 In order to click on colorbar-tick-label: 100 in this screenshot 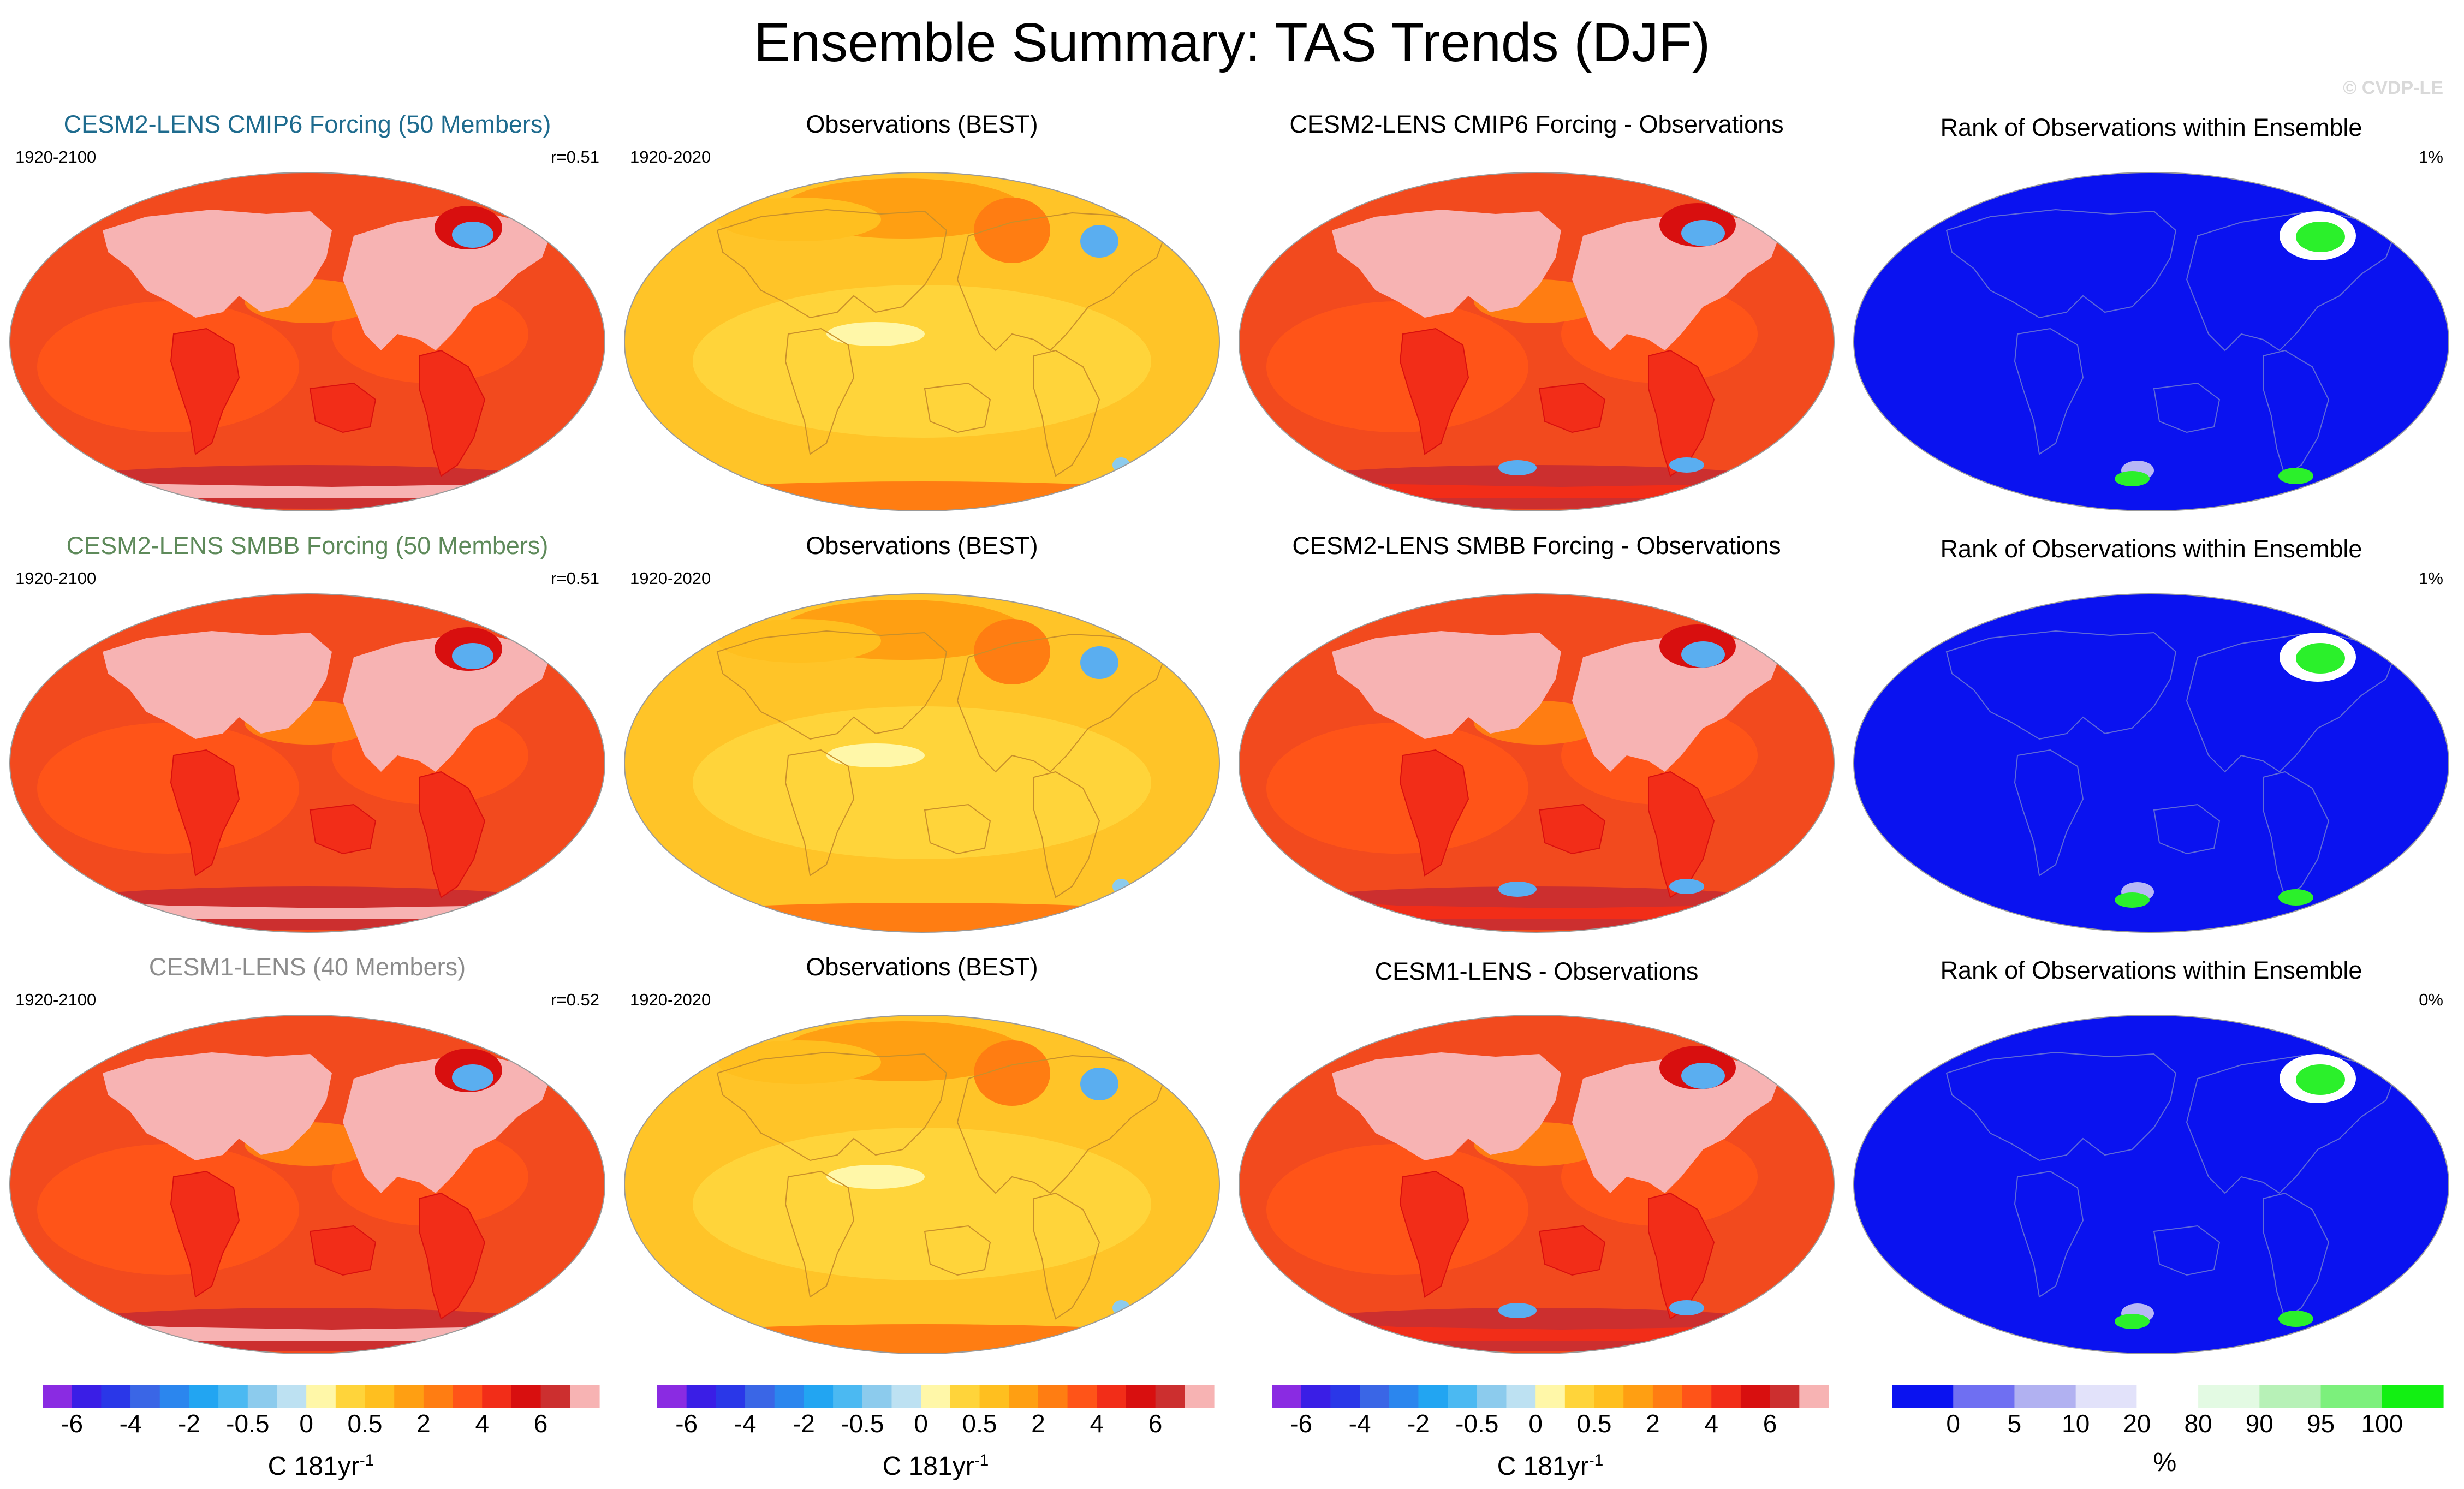, I will do `click(2382, 1423)`.